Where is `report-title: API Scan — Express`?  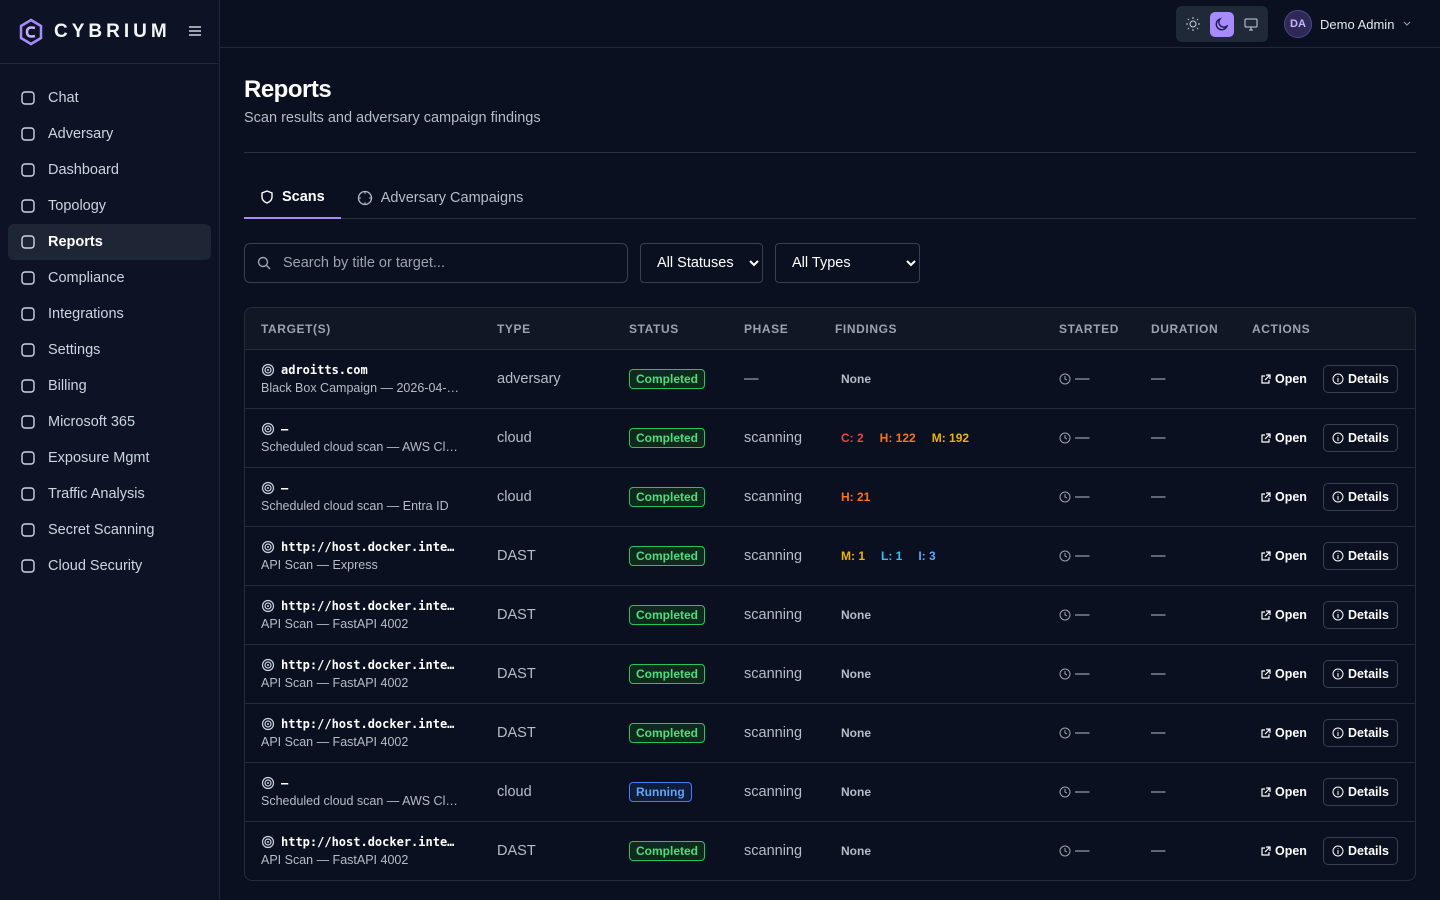
report-title: API Scan — Express is located at coordinates (319, 565).